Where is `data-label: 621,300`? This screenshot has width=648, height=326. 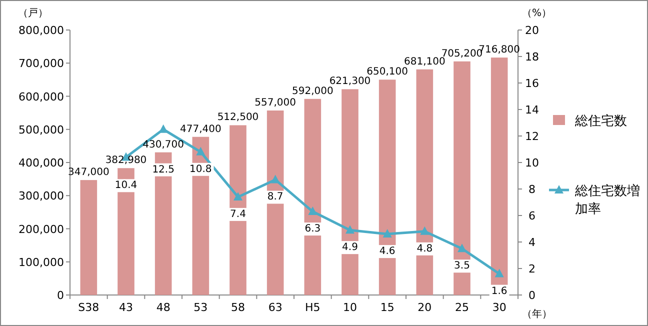
data-label: 621,300 is located at coordinates (350, 82).